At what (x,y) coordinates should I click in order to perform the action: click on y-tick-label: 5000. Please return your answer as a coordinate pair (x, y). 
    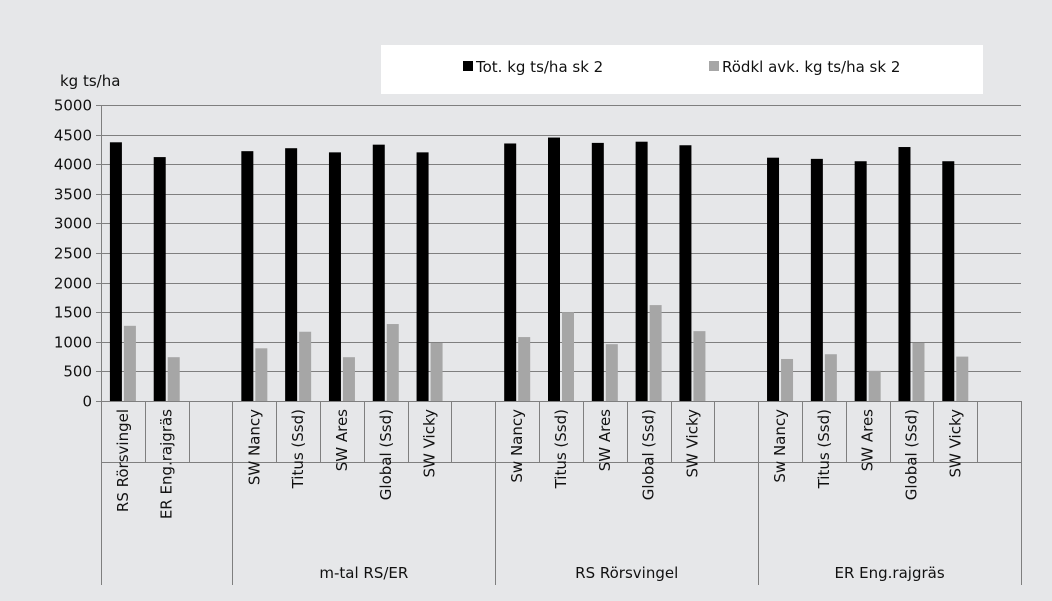
    Looking at the image, I should click on (73, 106).